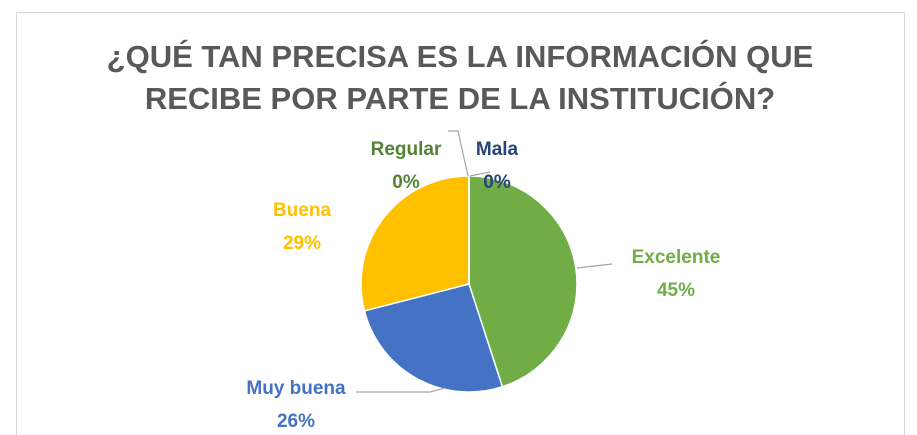 This screenshot has height=435, width=917. What do you see at coordinates (406, 149) in the screenshot?
I see `category-label: Regular` at bounding box center [406, 149].